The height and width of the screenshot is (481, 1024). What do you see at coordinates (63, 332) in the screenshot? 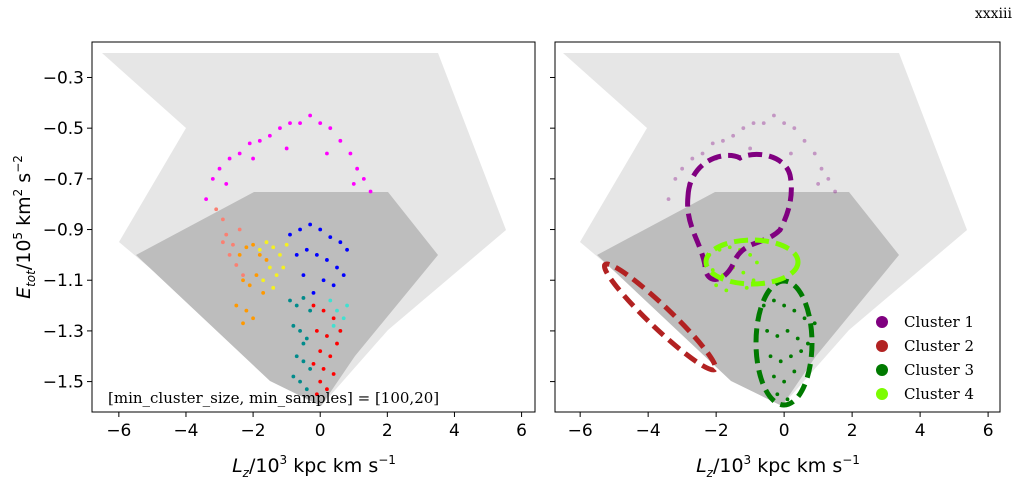
I see `y-tick-label: −1.3` at bounding box center [63, 332].